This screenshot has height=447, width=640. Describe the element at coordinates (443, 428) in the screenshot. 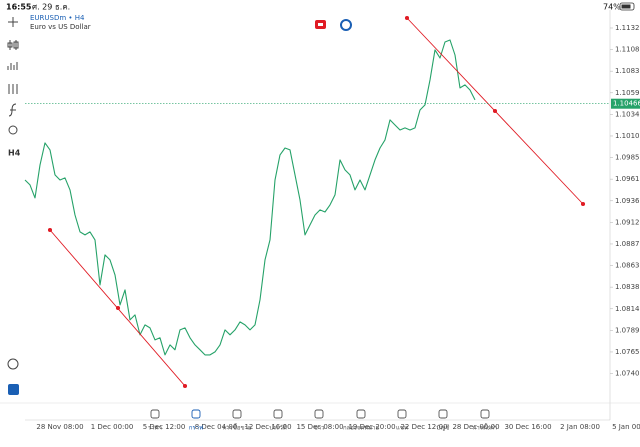

I see `tab-label: บัญชี` at that location.